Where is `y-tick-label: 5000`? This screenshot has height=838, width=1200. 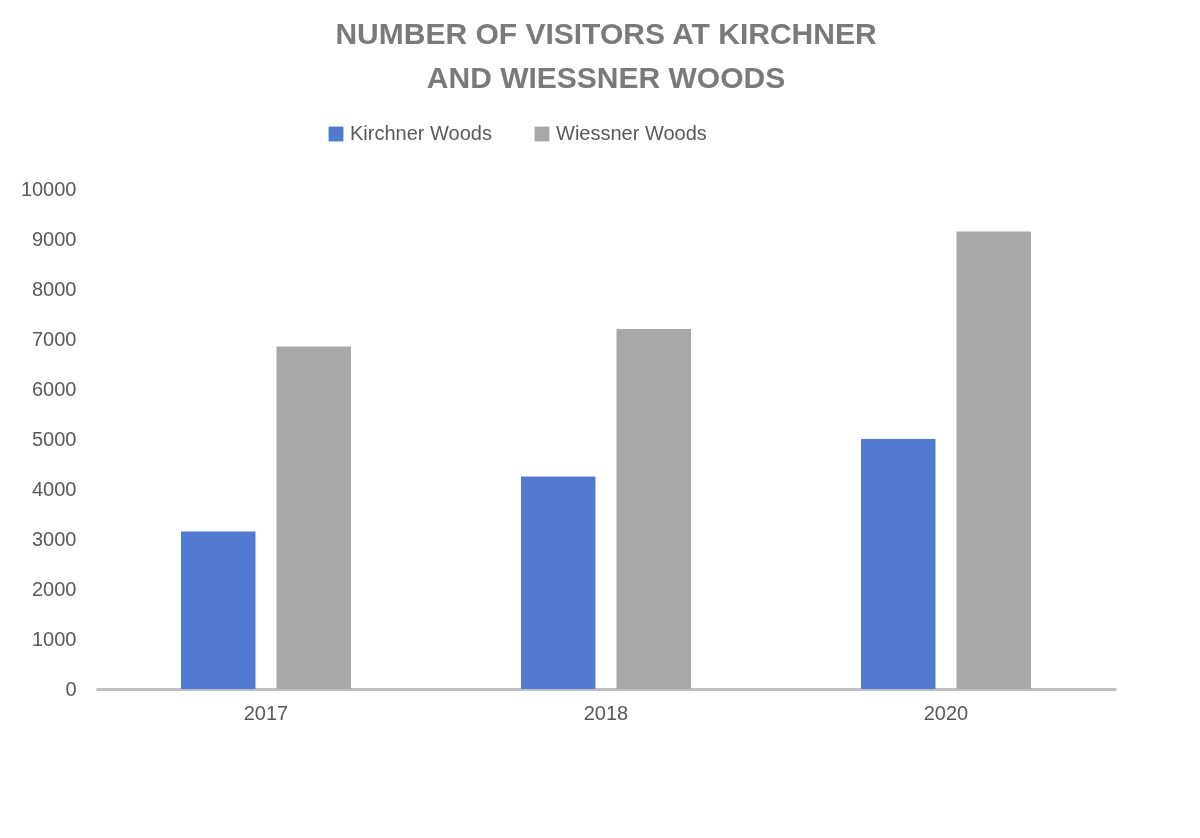
y-tick-label: 5000 is located at coordinates (54, 438).